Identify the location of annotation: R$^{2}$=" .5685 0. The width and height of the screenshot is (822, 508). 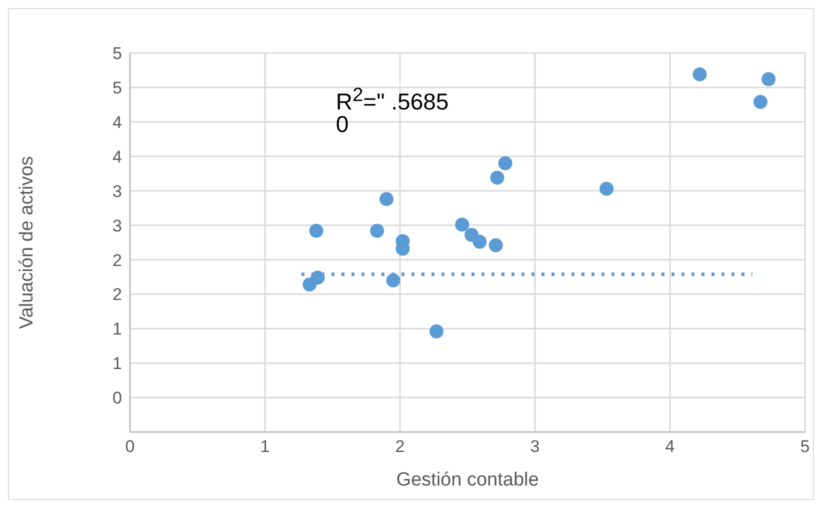
(392, 111).